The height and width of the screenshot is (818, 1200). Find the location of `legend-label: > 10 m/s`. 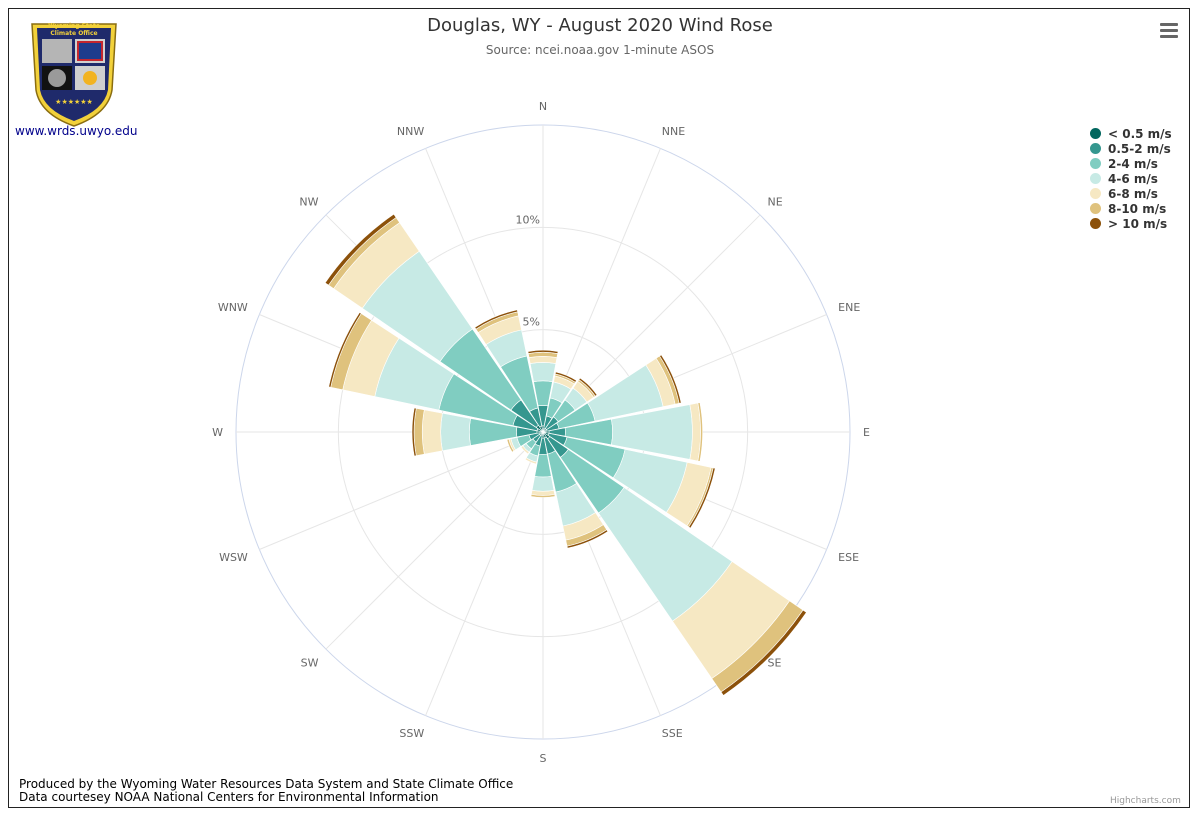

legend-label: > 10 m/s is located at coordinates (1138, 223).